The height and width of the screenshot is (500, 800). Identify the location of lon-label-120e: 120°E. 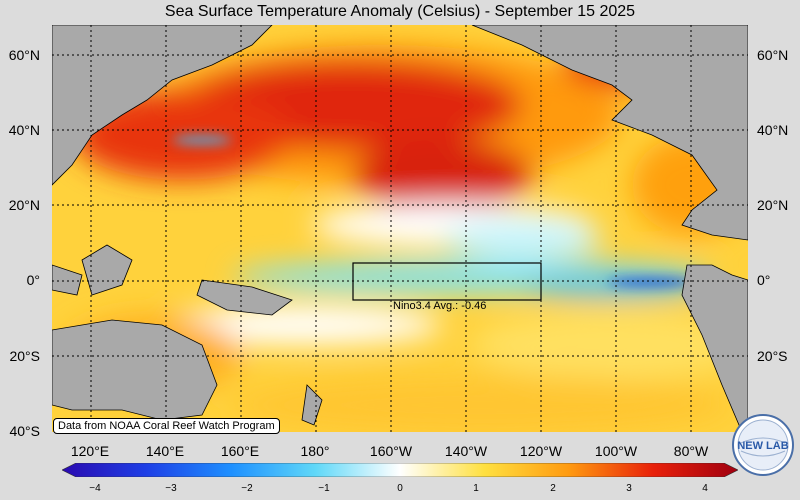
(90, 451).